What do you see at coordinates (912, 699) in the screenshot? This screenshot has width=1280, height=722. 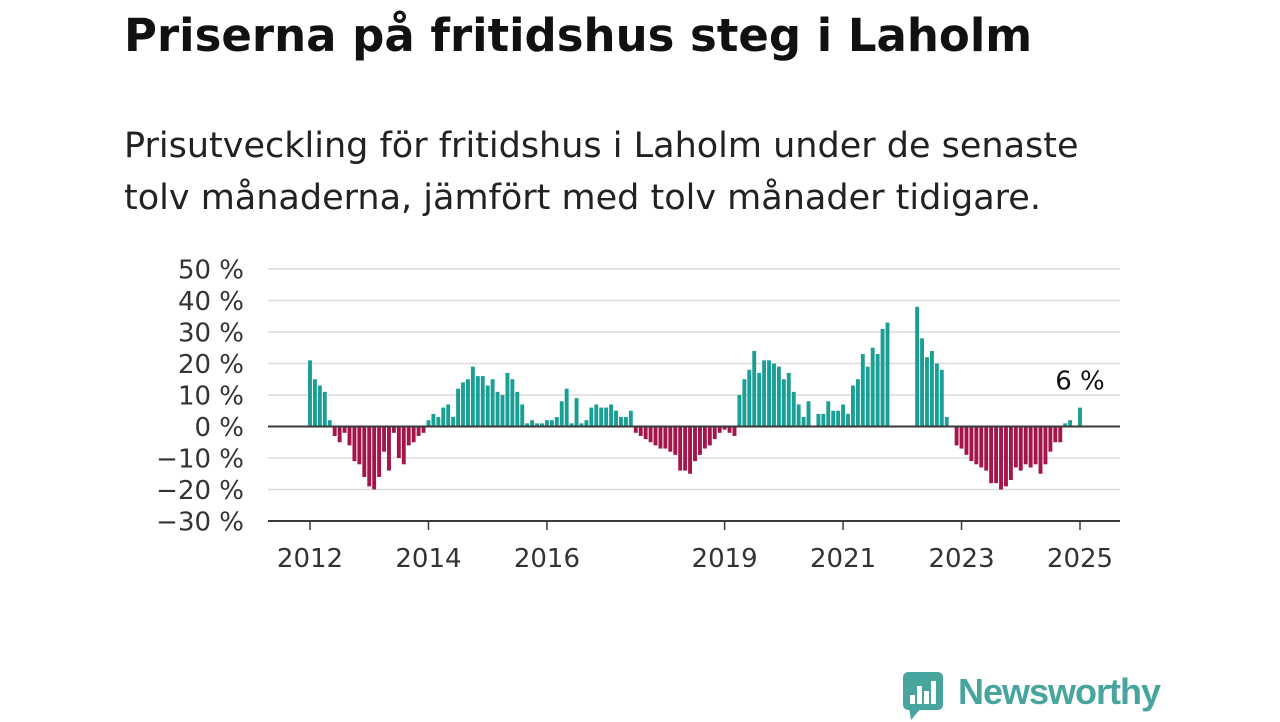 I see `logo-bar` at bounding box center [912, 699].